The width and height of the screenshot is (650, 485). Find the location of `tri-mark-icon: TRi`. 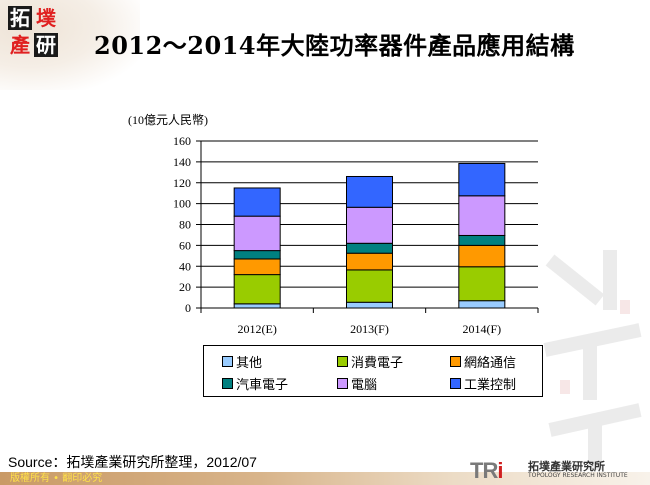

tri-mark-icon: TRi is located at coordinates (486, 470).